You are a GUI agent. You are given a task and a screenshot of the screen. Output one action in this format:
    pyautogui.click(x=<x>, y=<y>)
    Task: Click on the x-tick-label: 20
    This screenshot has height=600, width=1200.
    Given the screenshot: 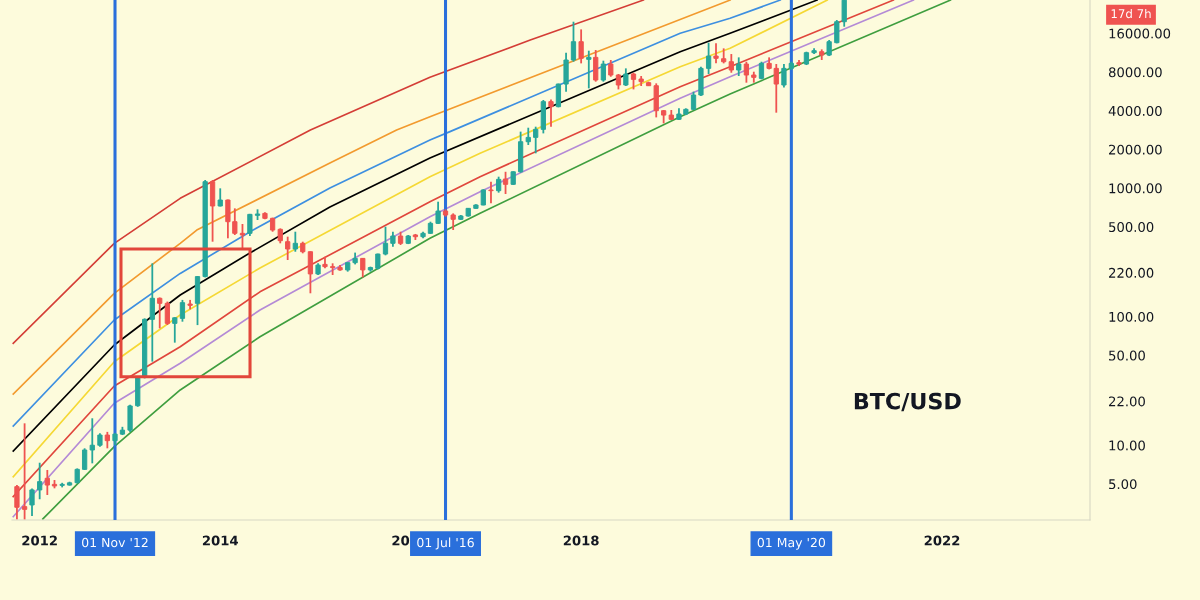 What is the action you would take?
    pyautogui.click(x=401, y=540)
    